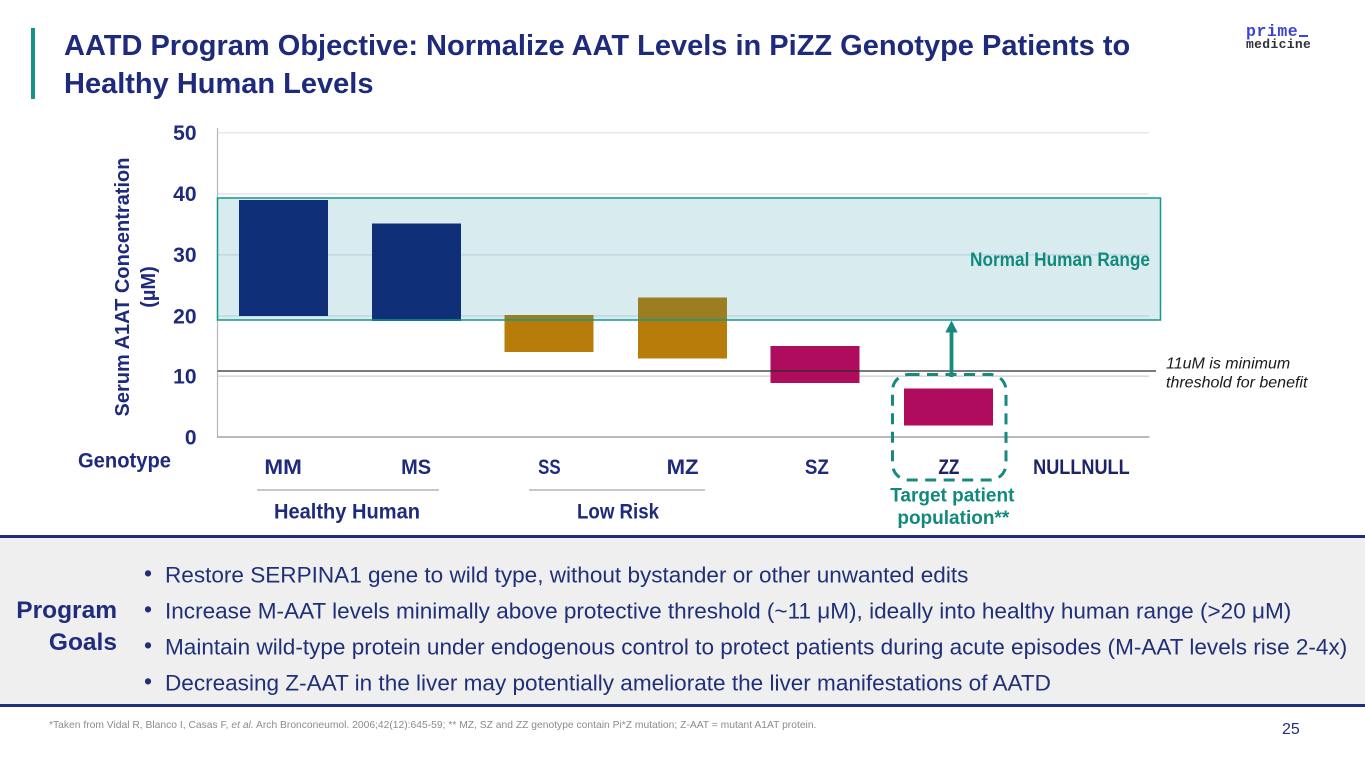 The image size is (1365, 768). What do you see at coordinates (184, 376) in the screenshot?
I see `svg-text: 10` at bounding box center [184, 376].